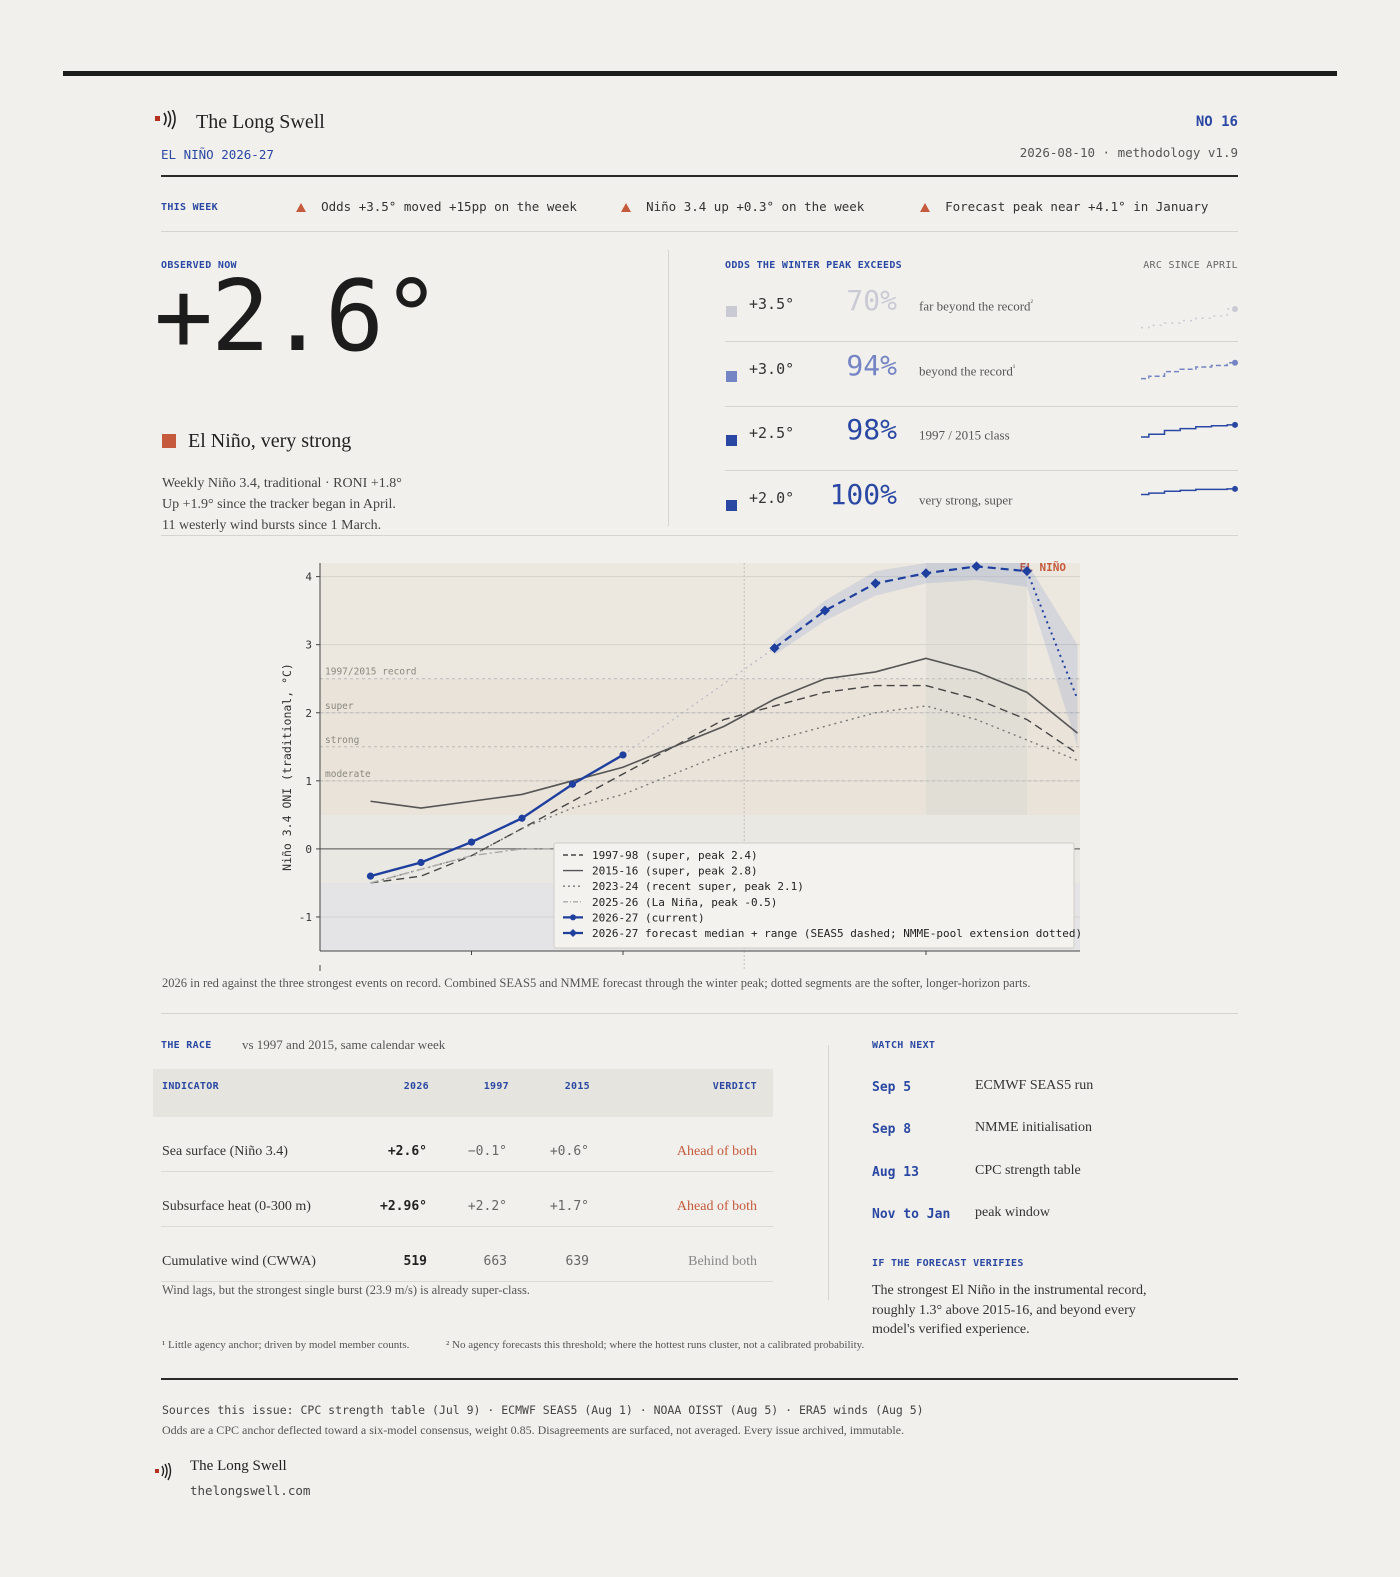 The width and height of the screenshot is (1400, 1577). I want to click on y-tick-label: 2, so click(308, 713).